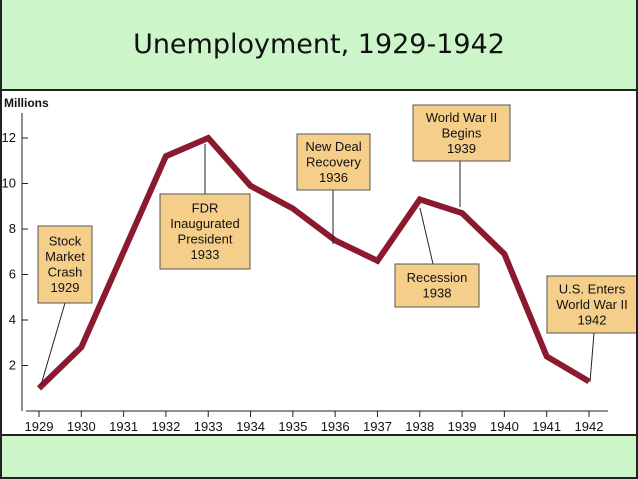 This screenshot has width=638, height=479. I want to click on y-tick-label: 10, so click(9, 183).